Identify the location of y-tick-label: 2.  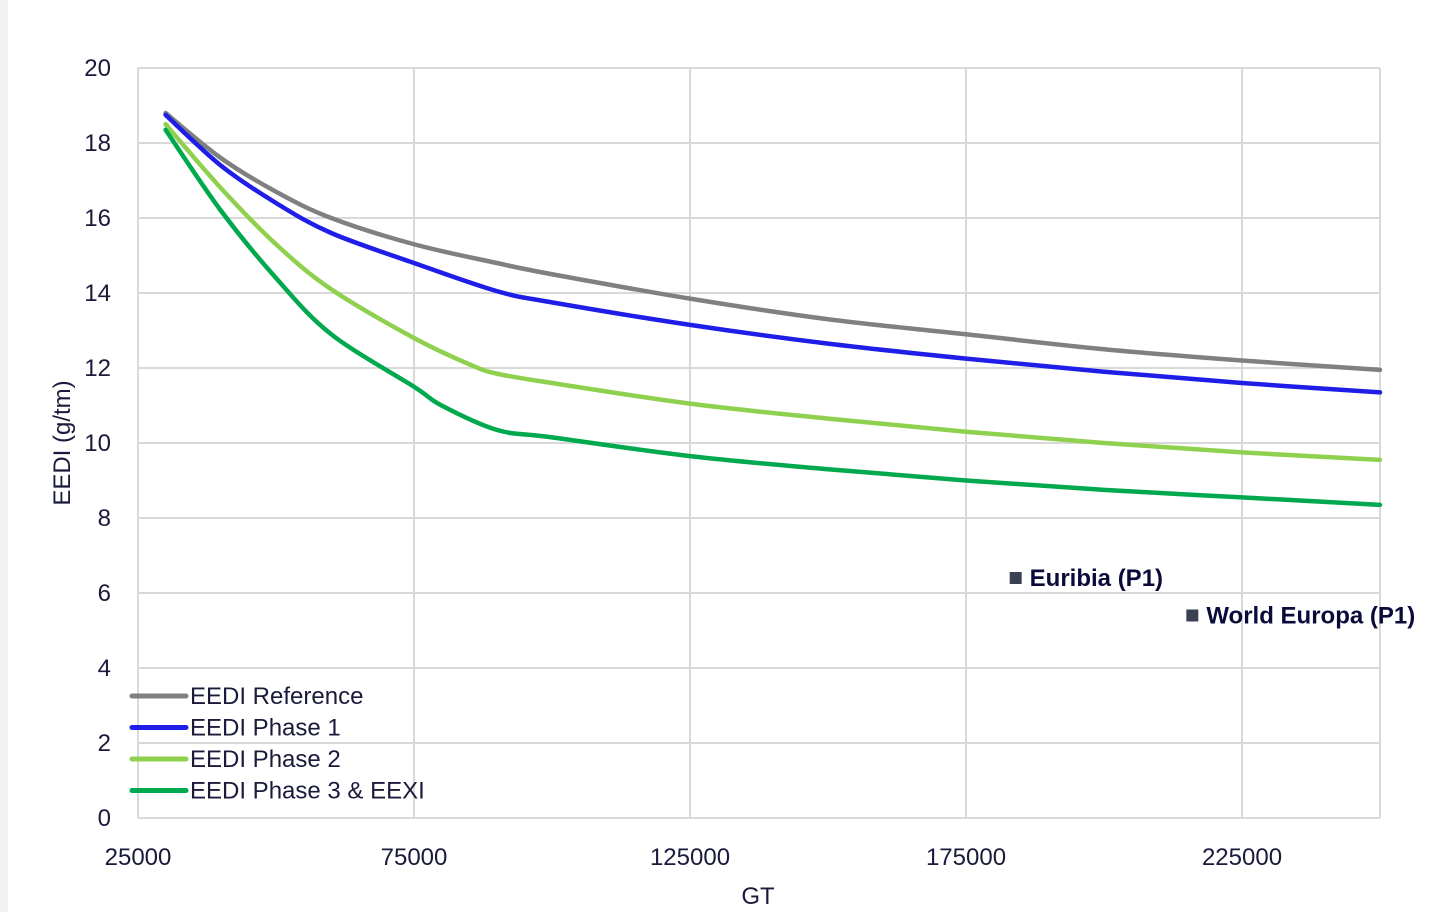
(104, 743).